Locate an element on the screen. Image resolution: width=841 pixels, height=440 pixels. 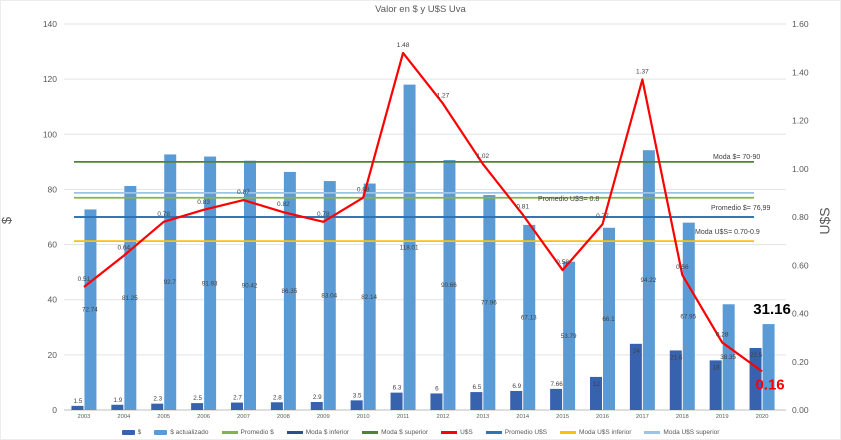
legend-item-promedio-uss: Promedio U$S is located at coordinates (516, 432).